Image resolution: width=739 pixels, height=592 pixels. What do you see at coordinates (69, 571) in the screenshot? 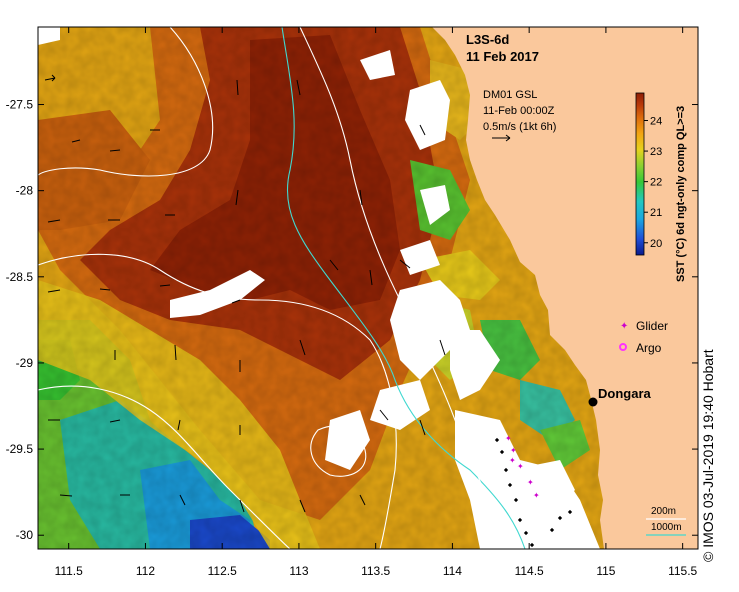
I see `x-tick-label: 111.5` at bounding box center [69, 571].